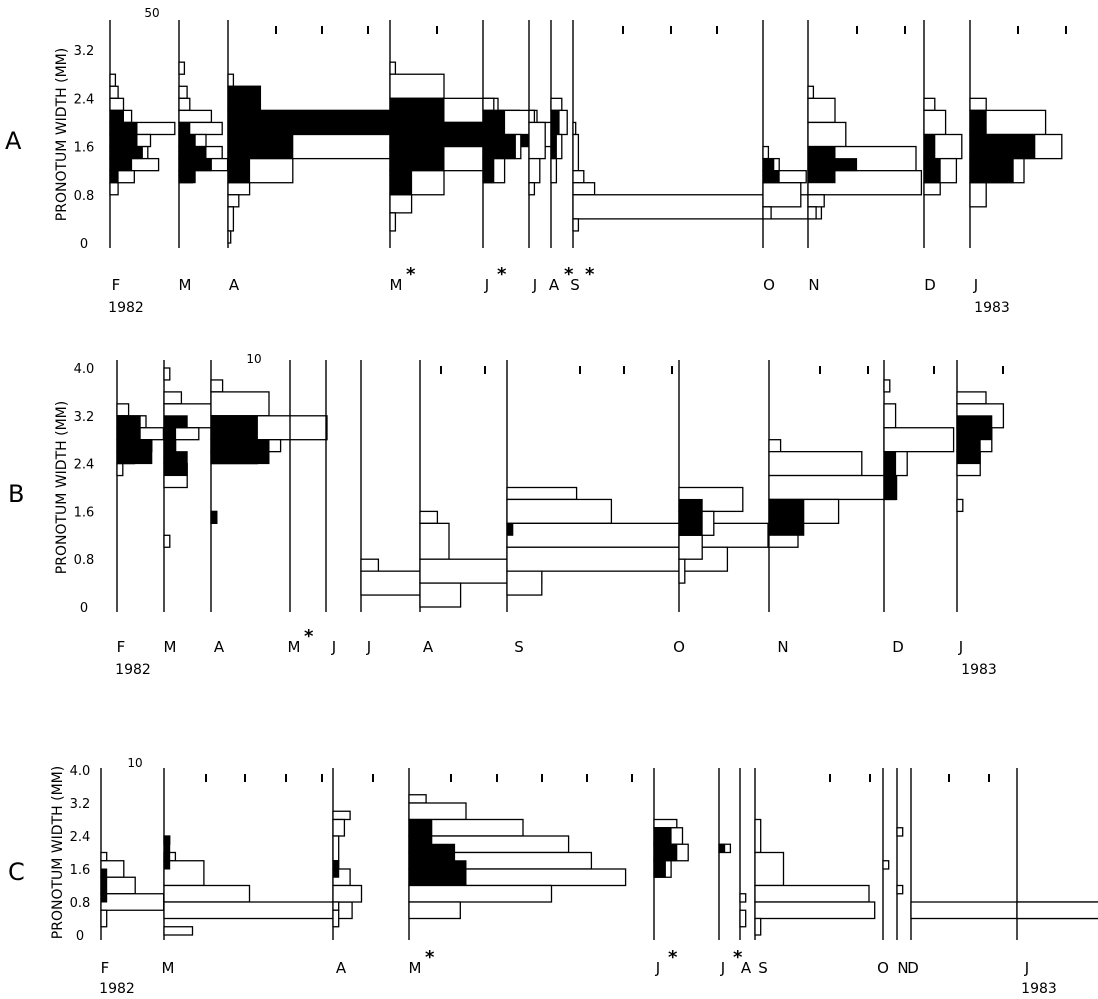 This screenshot has height=999, width=1098. What do you see at coordinates (671, 872) in the screenshot?
I see `month-column: J *` at bounding box center [671, 872].